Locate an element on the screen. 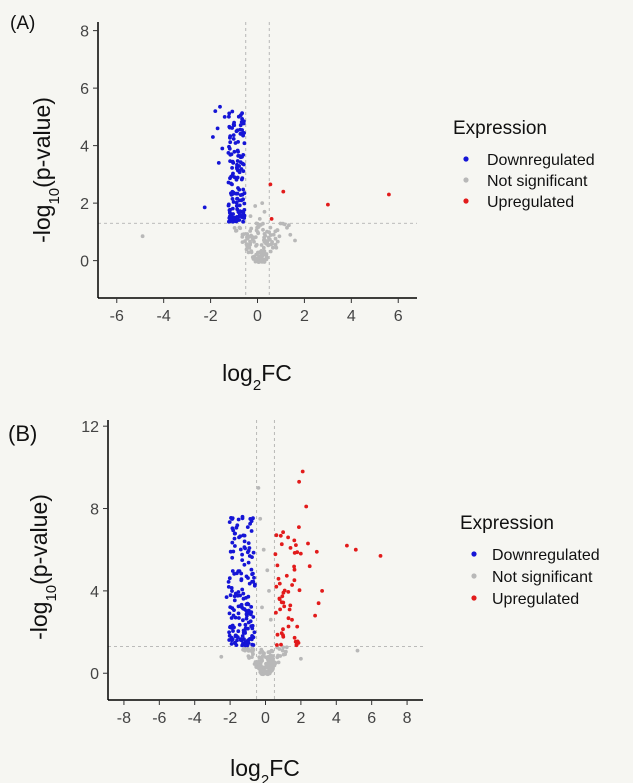 The image size is (633, 783). panel-b-ytick-label: 4 is located at coordinates (94, 592).